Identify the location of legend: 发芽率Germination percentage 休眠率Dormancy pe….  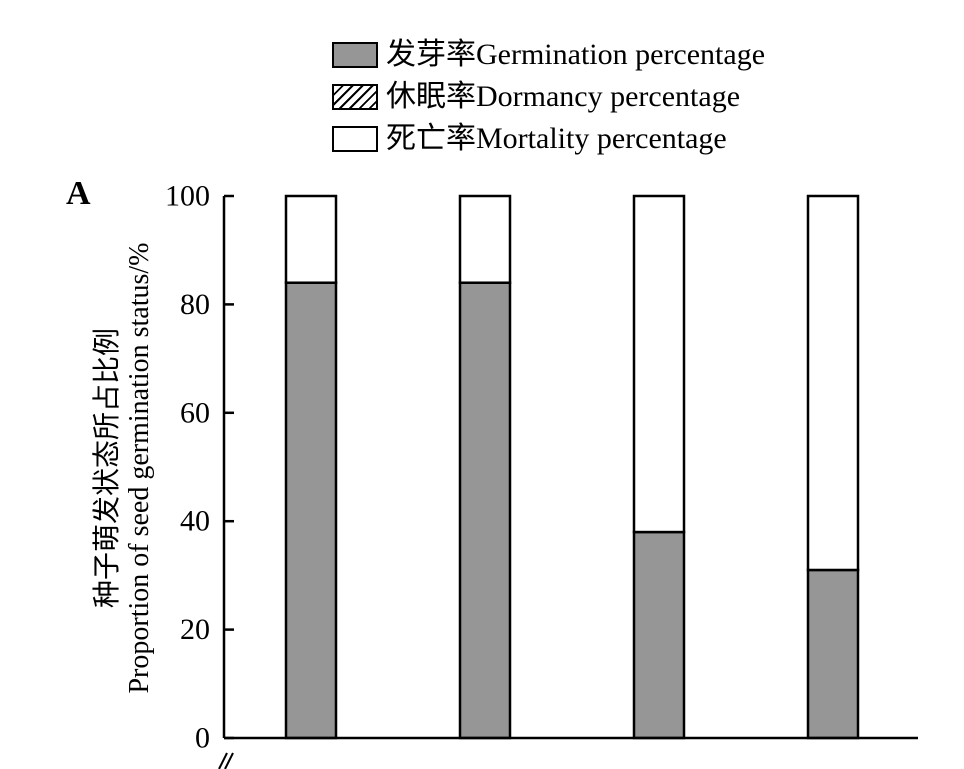
(548, 97).